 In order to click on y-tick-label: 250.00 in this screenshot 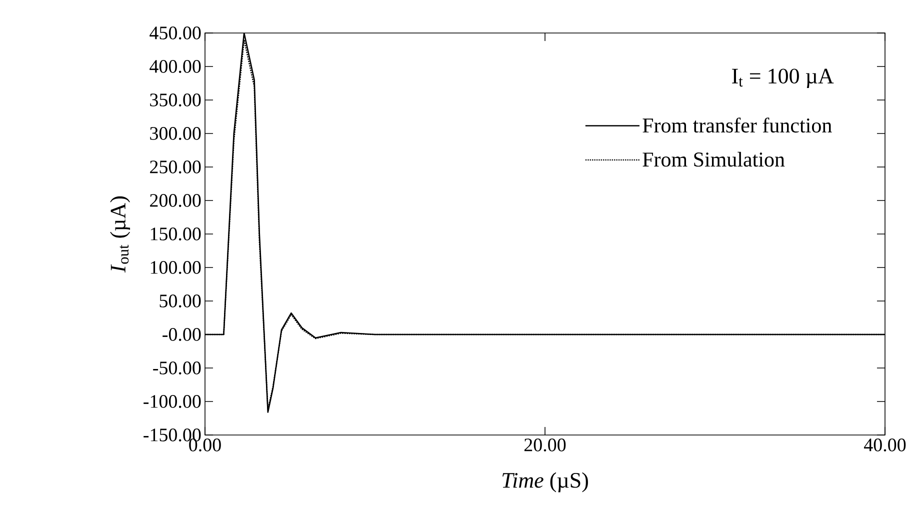, I will do `click(175, 167)`.